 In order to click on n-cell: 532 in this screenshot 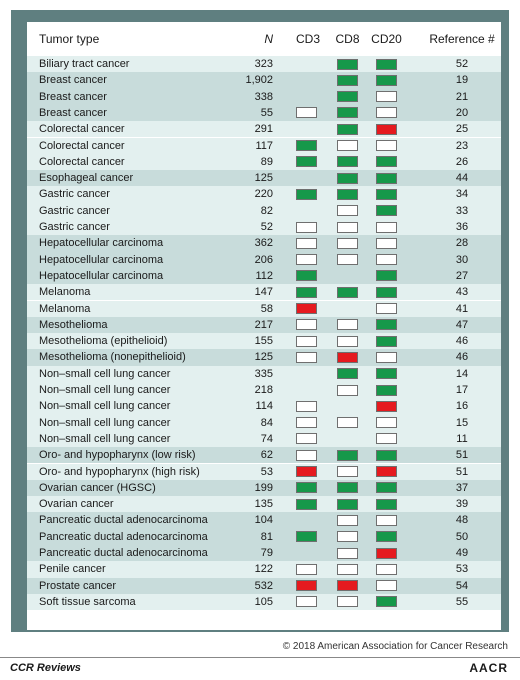, I will do `click(263, 585)`.